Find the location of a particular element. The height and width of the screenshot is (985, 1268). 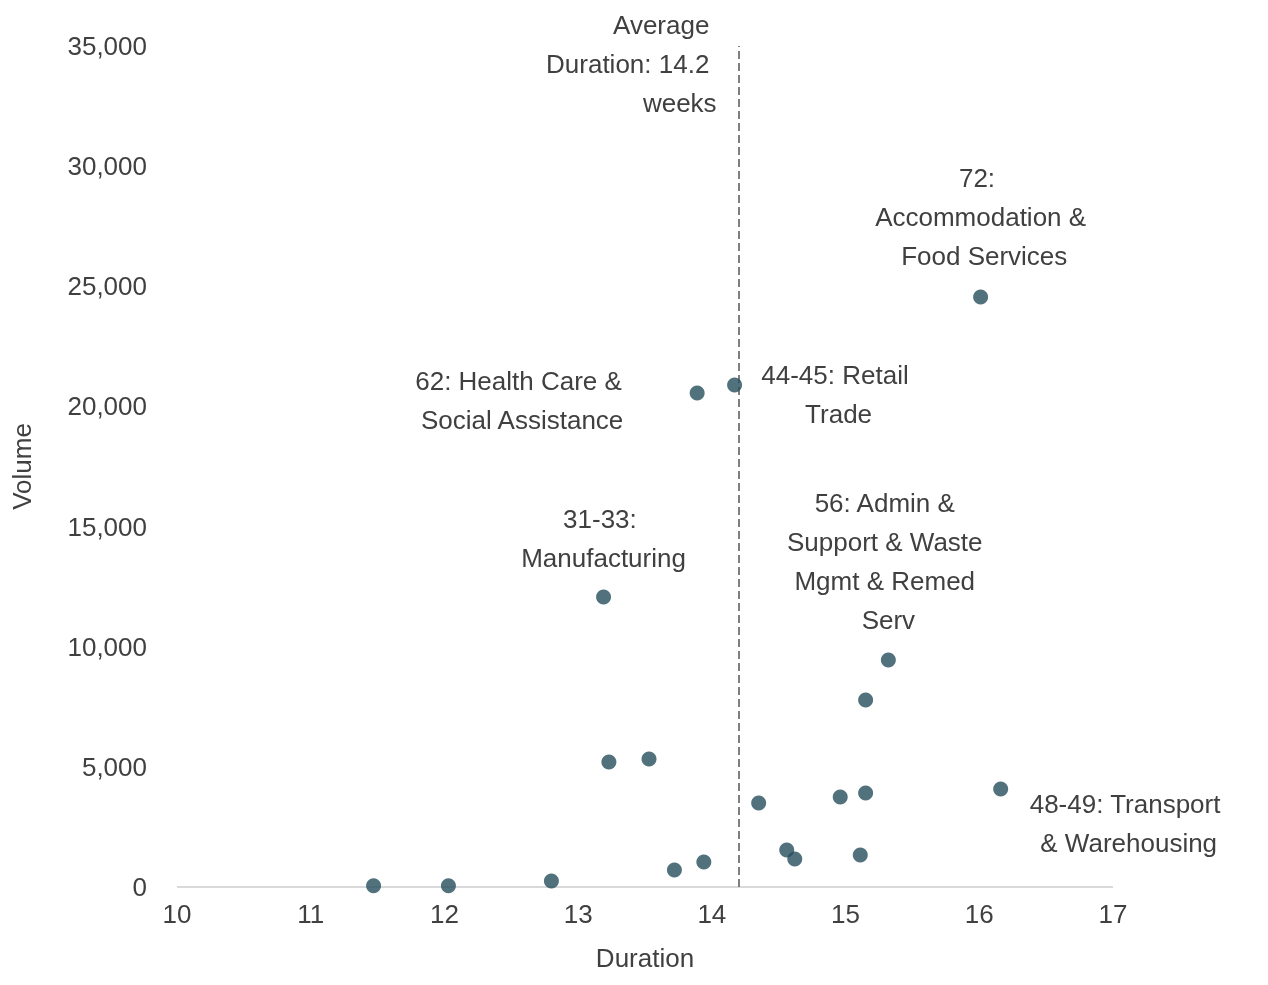

y-tick-label: 35,000 is located at coordinates (107, 46).